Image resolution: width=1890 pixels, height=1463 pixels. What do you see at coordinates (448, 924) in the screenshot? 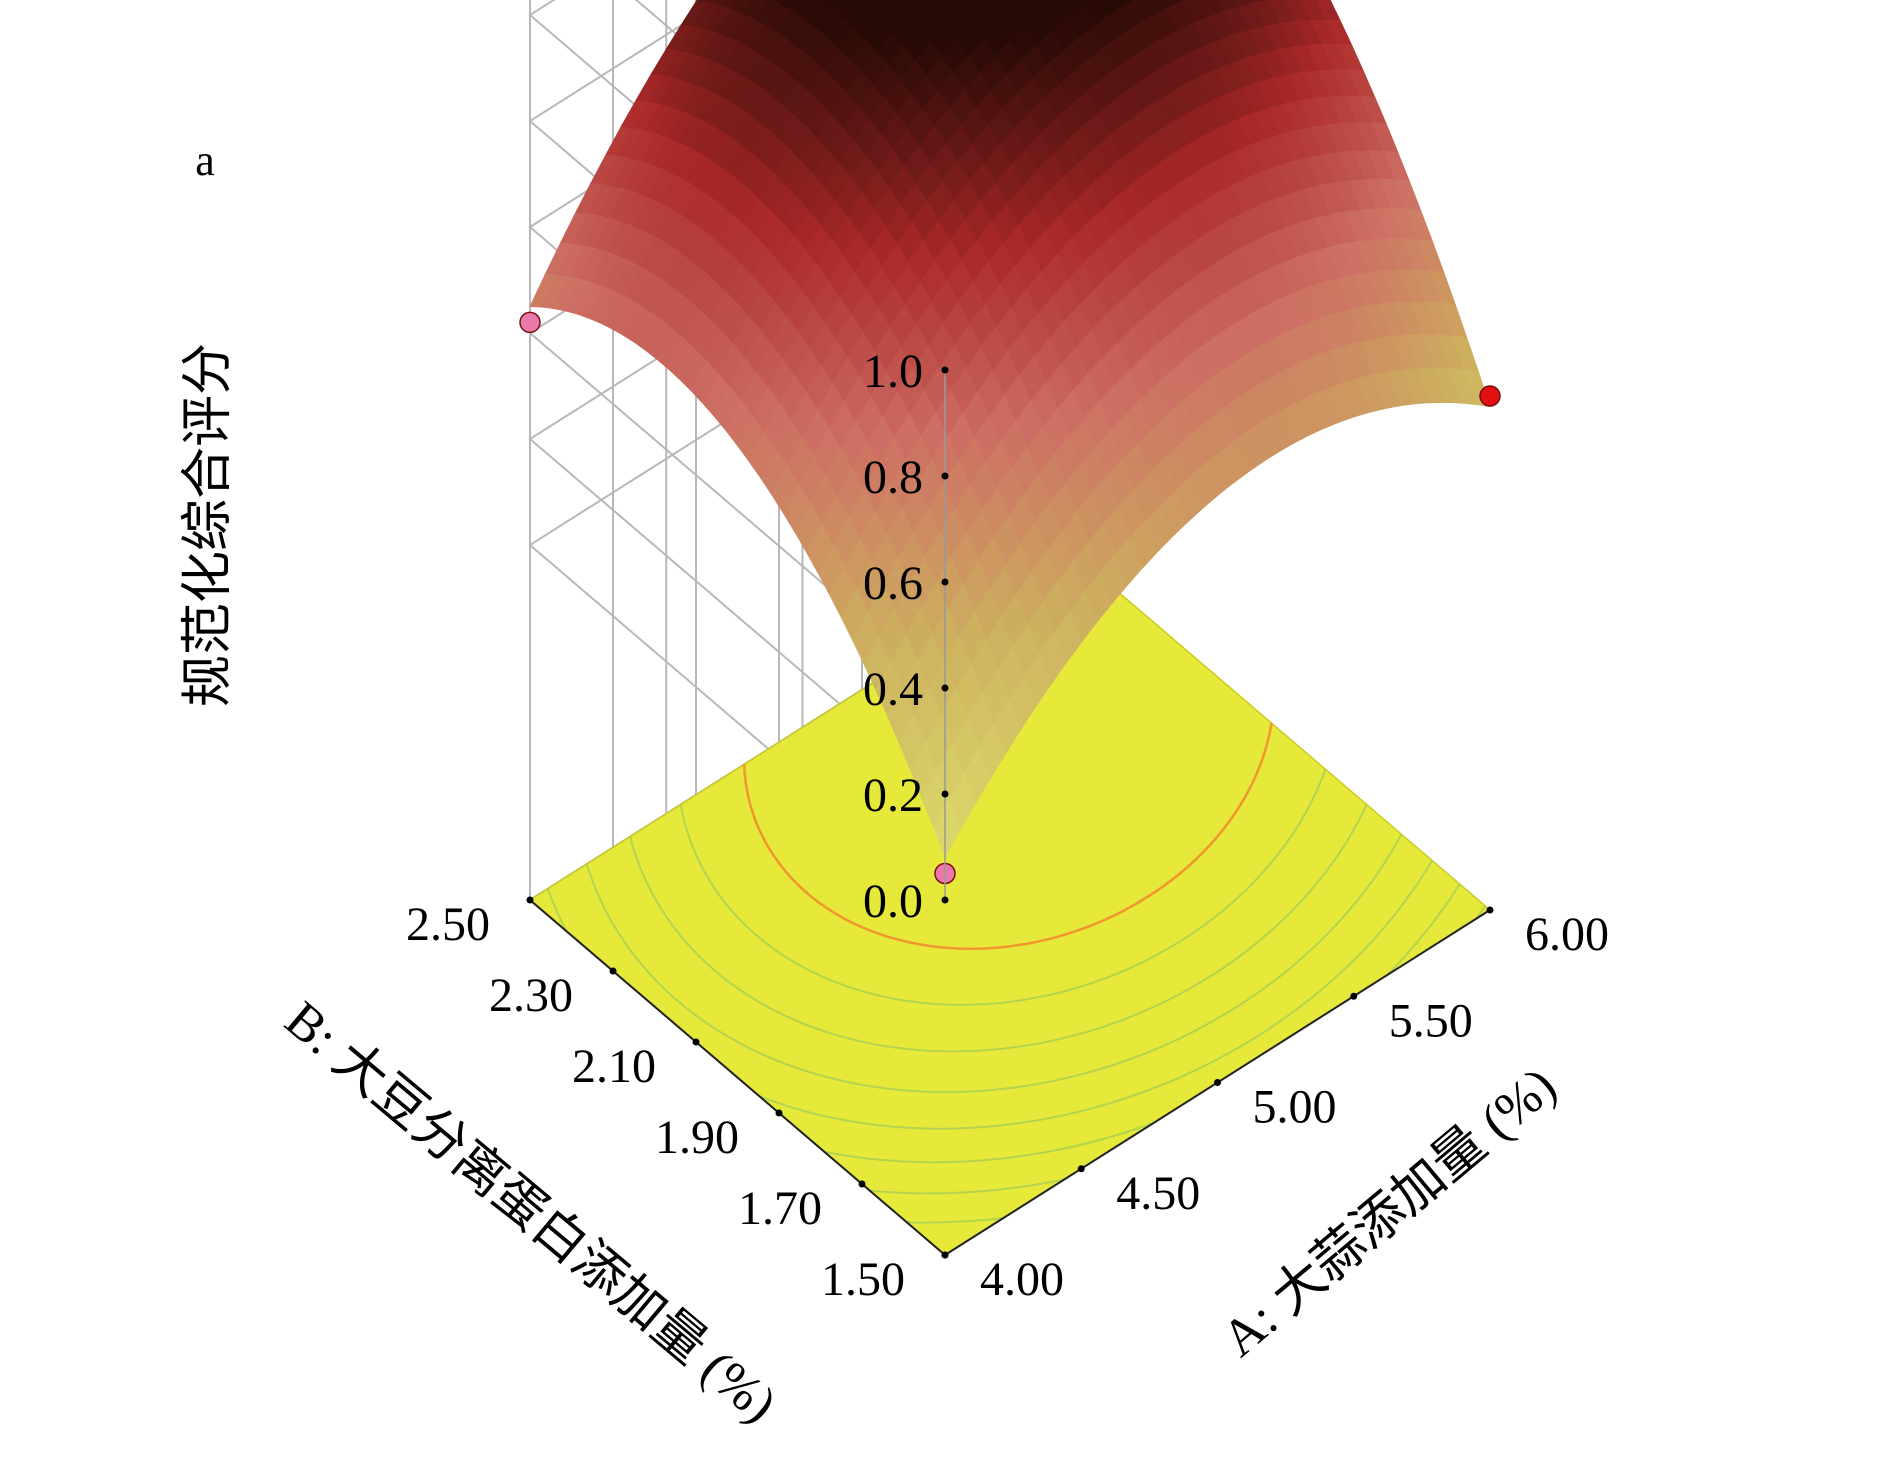
I see `y-tick-label: 2.50` at bounding box center [448, 924].